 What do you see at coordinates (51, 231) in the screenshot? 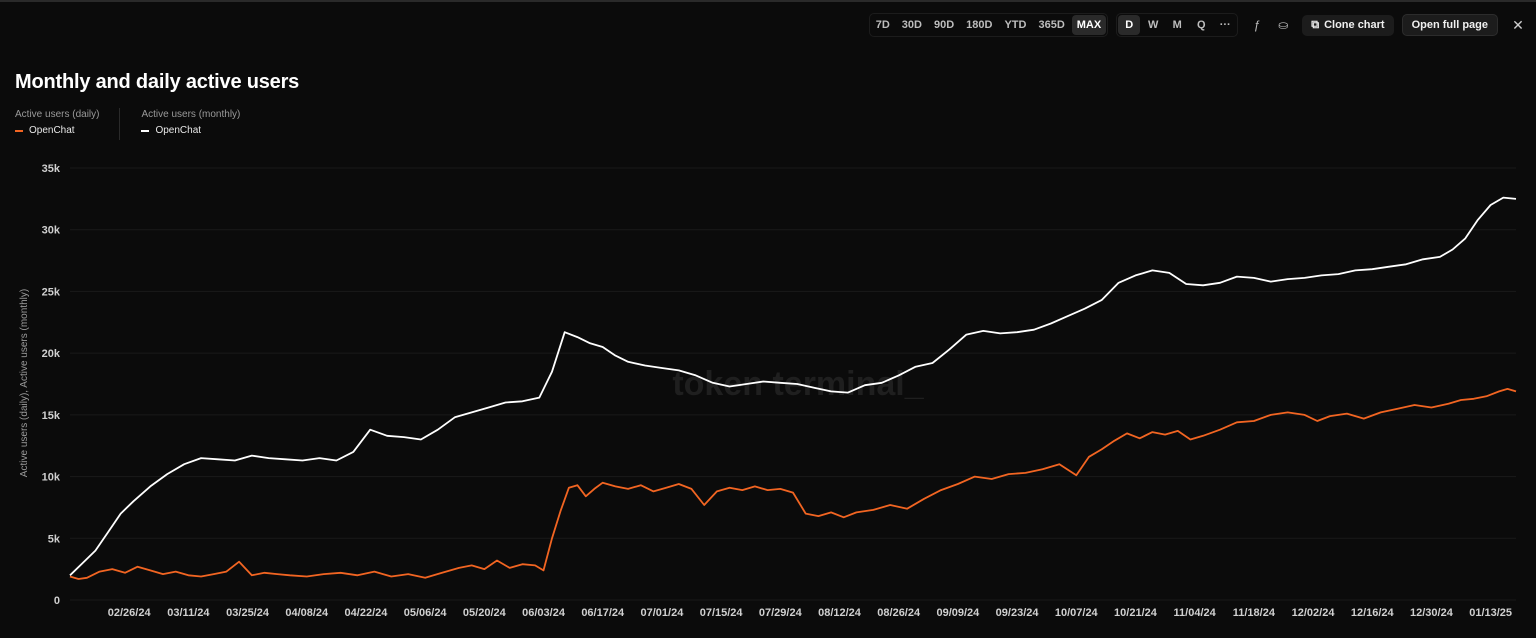
I see `y-tick-label: 30k` at bounding box center [51, 231].